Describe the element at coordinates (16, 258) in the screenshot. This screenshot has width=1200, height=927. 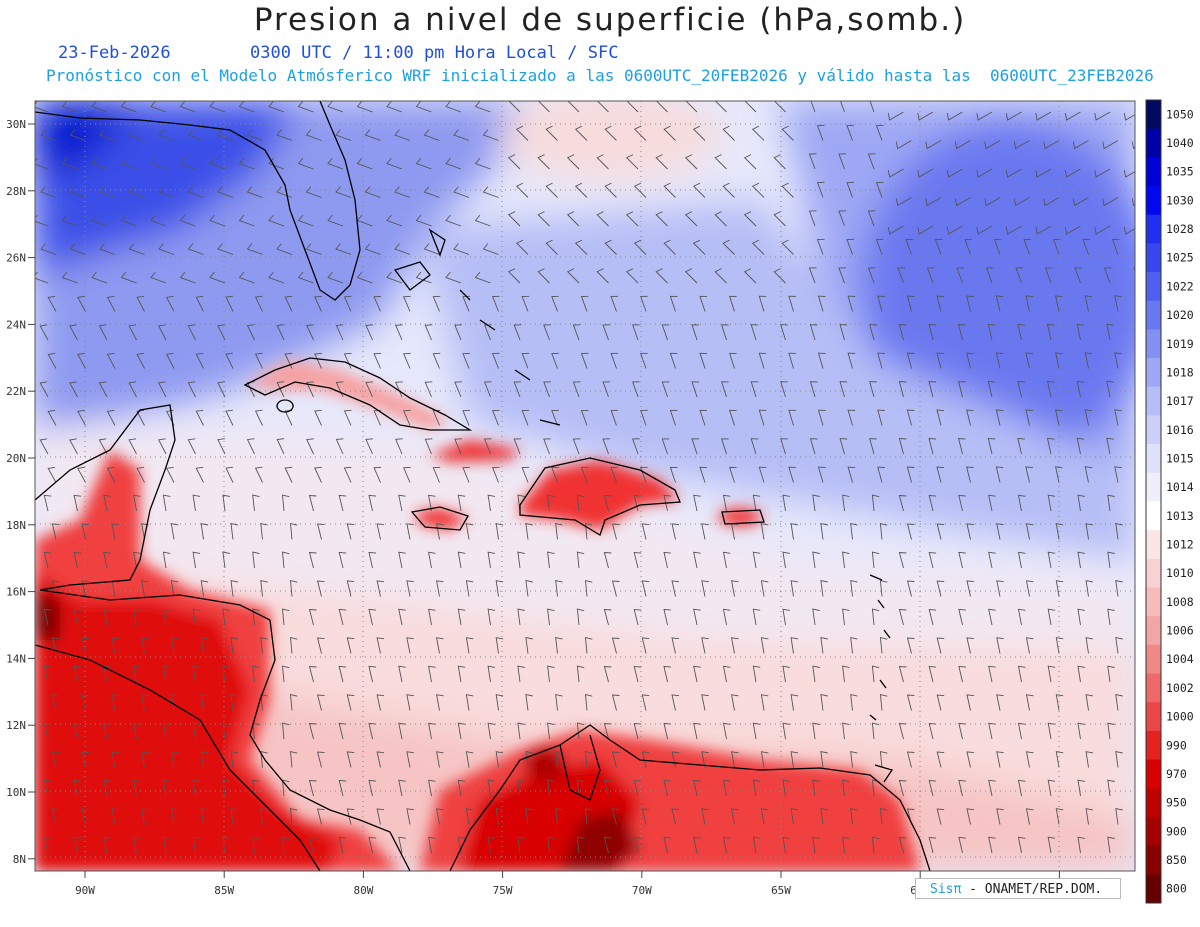
I see `lat-label: 26N` at that location.